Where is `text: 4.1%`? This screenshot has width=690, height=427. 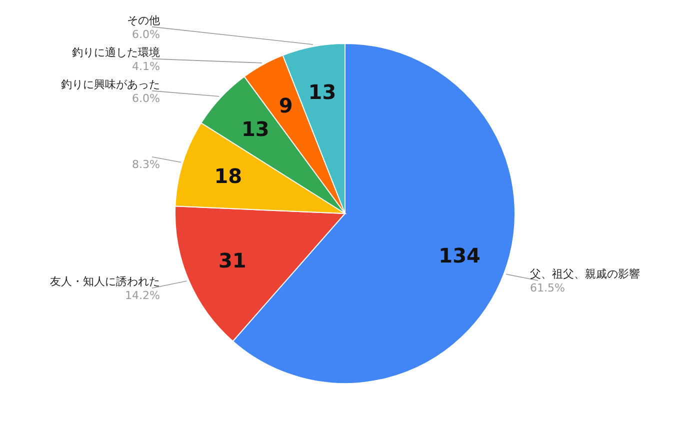 text: 4.1% is located at coordinates (146, 66).